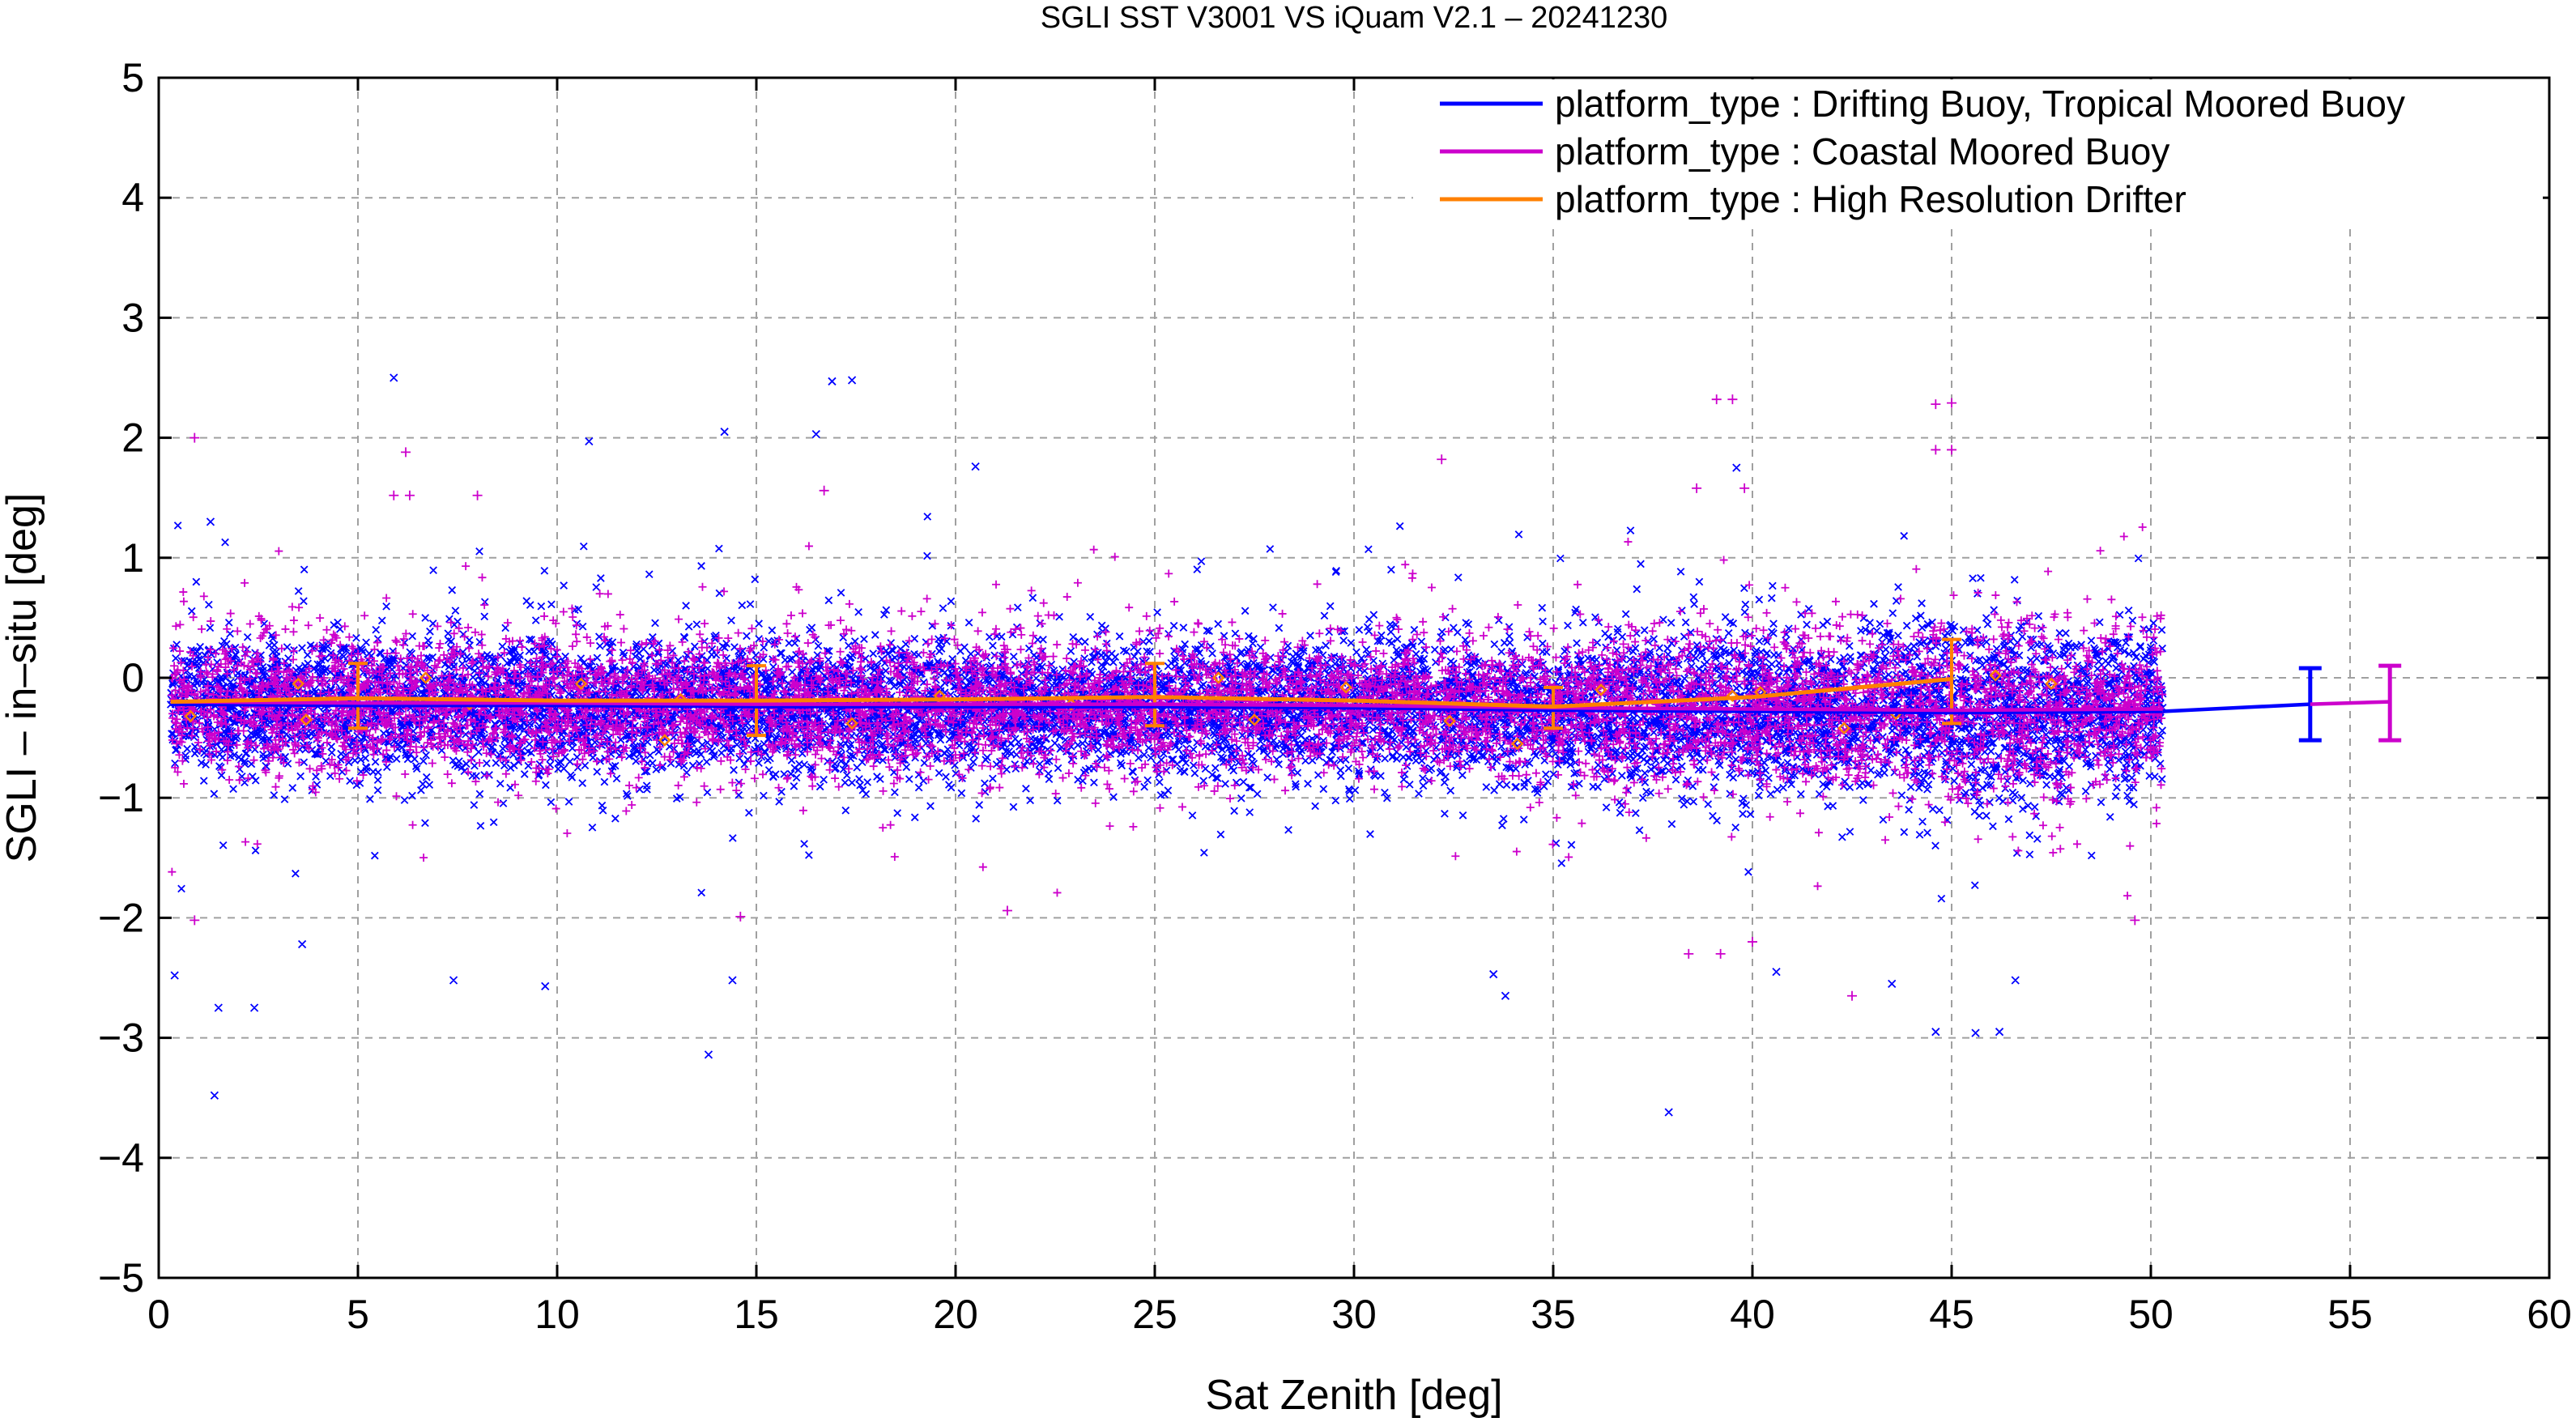  What do you see at coordinates (158, 1314) in the screenshot?
I see `x-tick-label: 0` at bounding box center [158, 1314].